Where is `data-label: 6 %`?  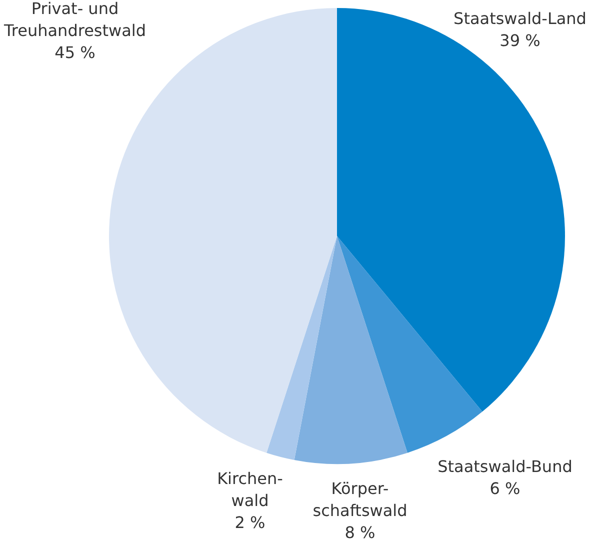
data-label: 6 % is located at coordinates (505, 488).